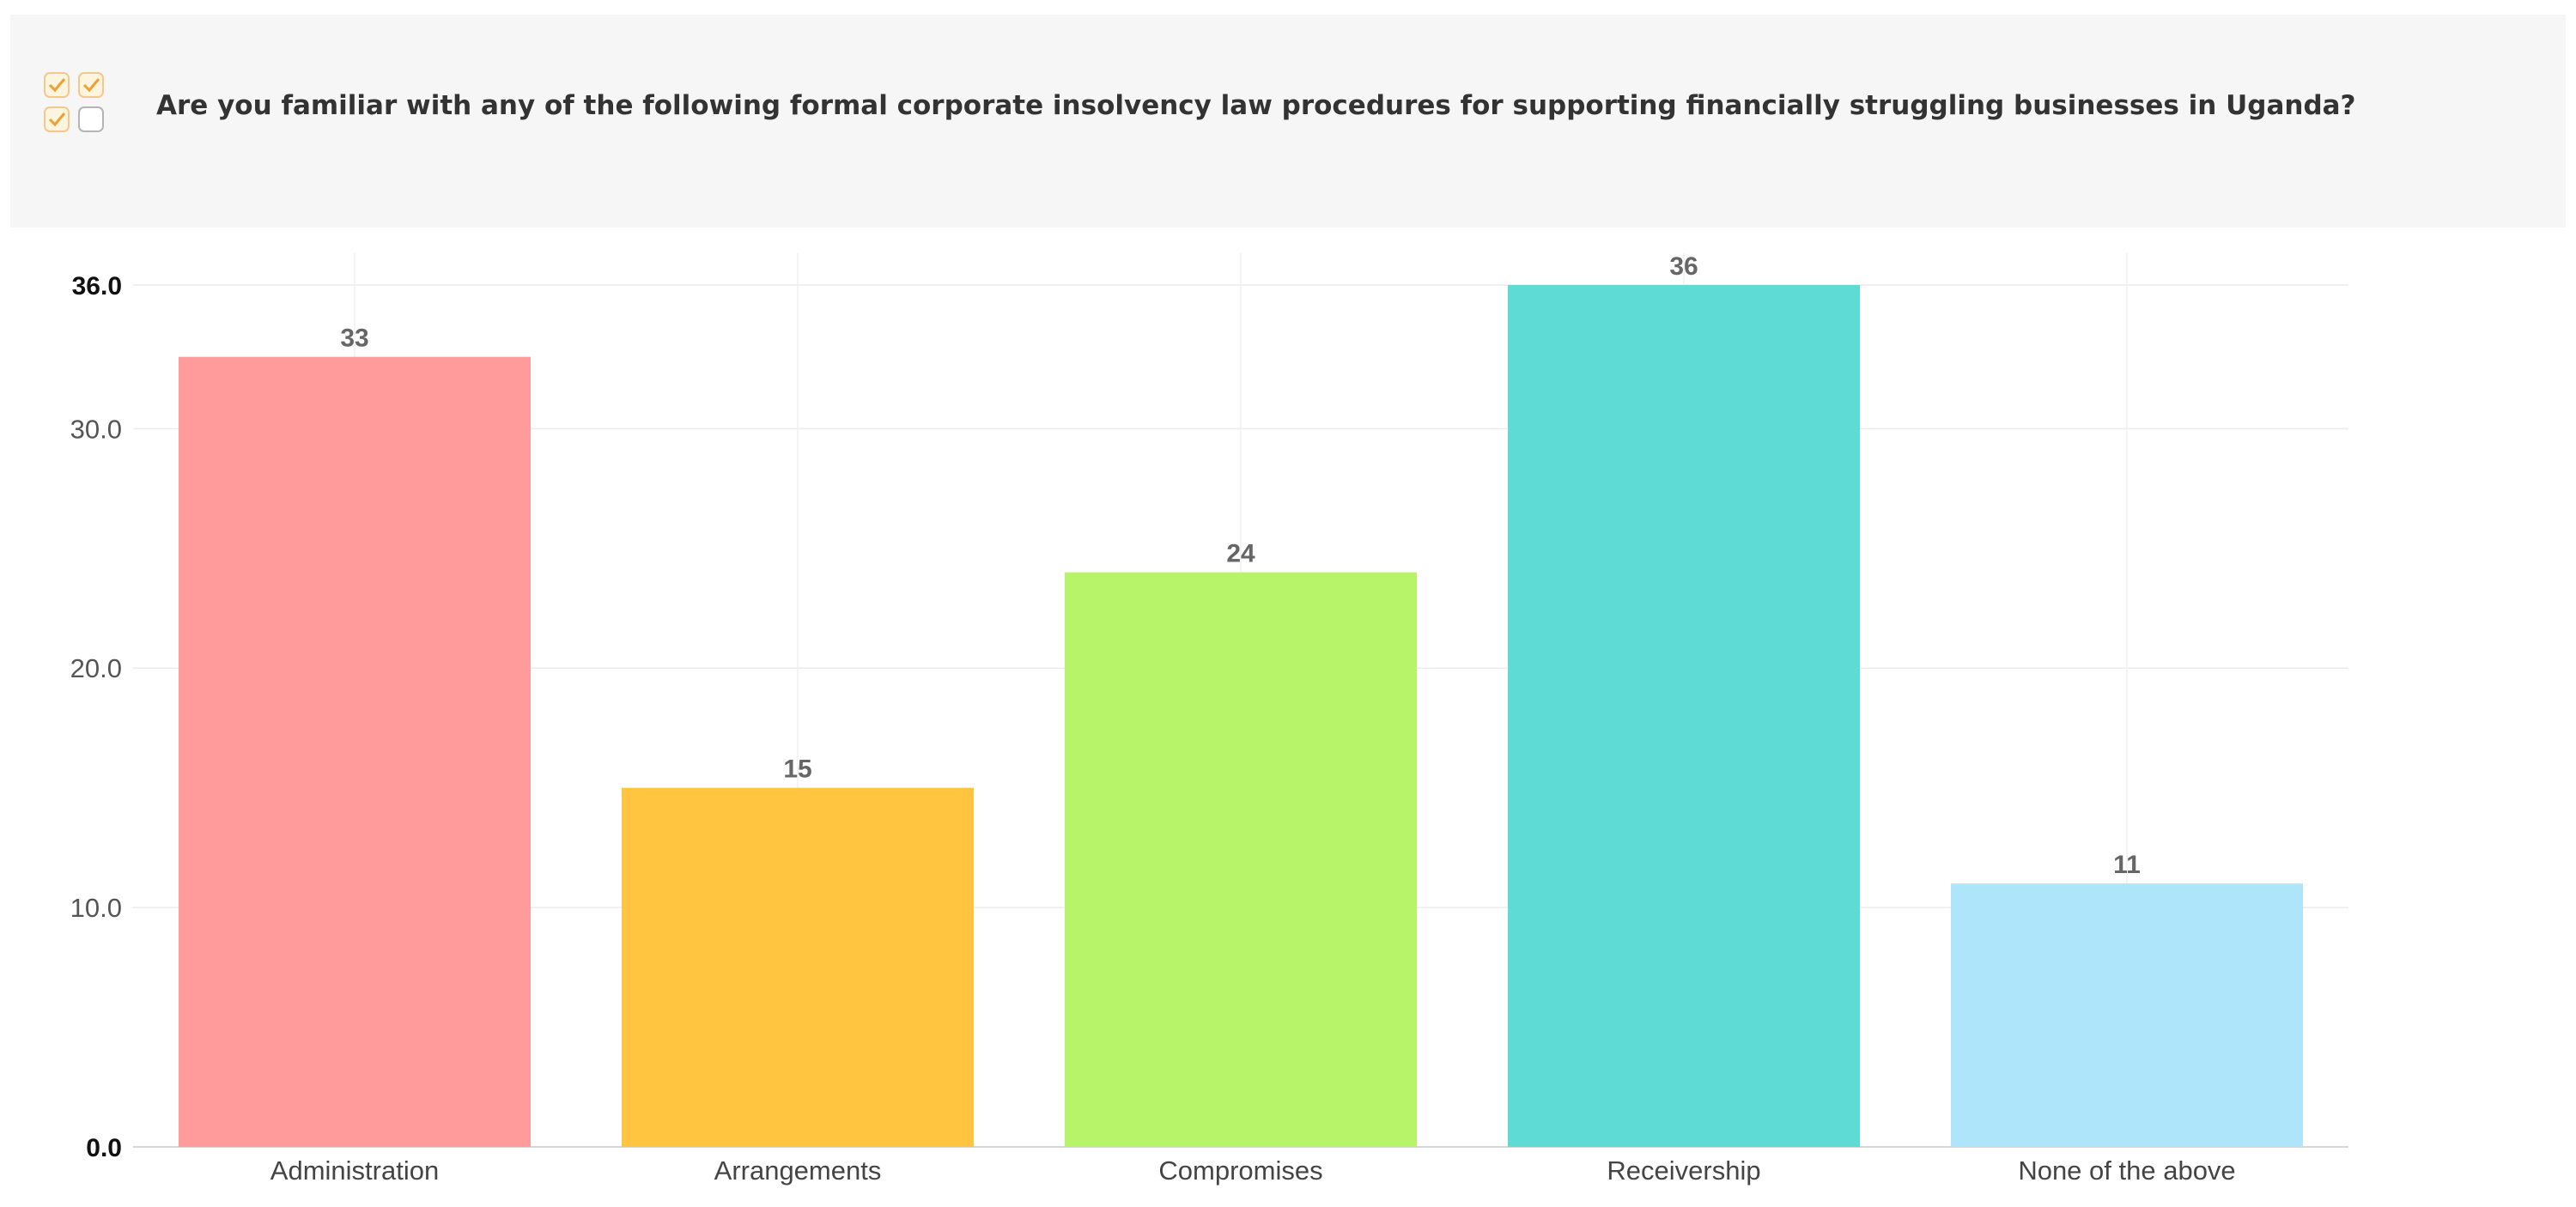 The width and height of the screenshot is (2576, 1207). What do you see at coordinates (798, 1170) in the screenshot?
I see `x-tick-label: Arrangements` at bounding box center [798, 1170].